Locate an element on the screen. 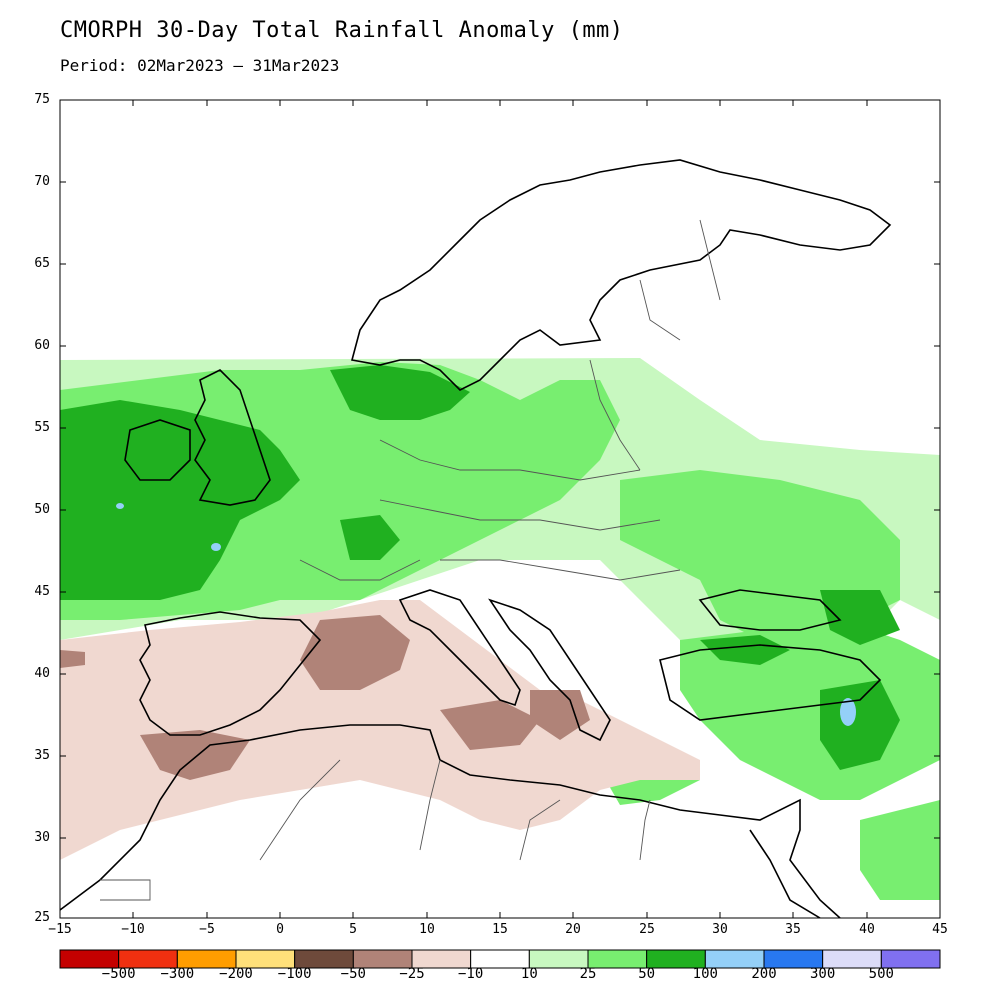  y-tick-label: 45 is located at coordinates (42, 591).